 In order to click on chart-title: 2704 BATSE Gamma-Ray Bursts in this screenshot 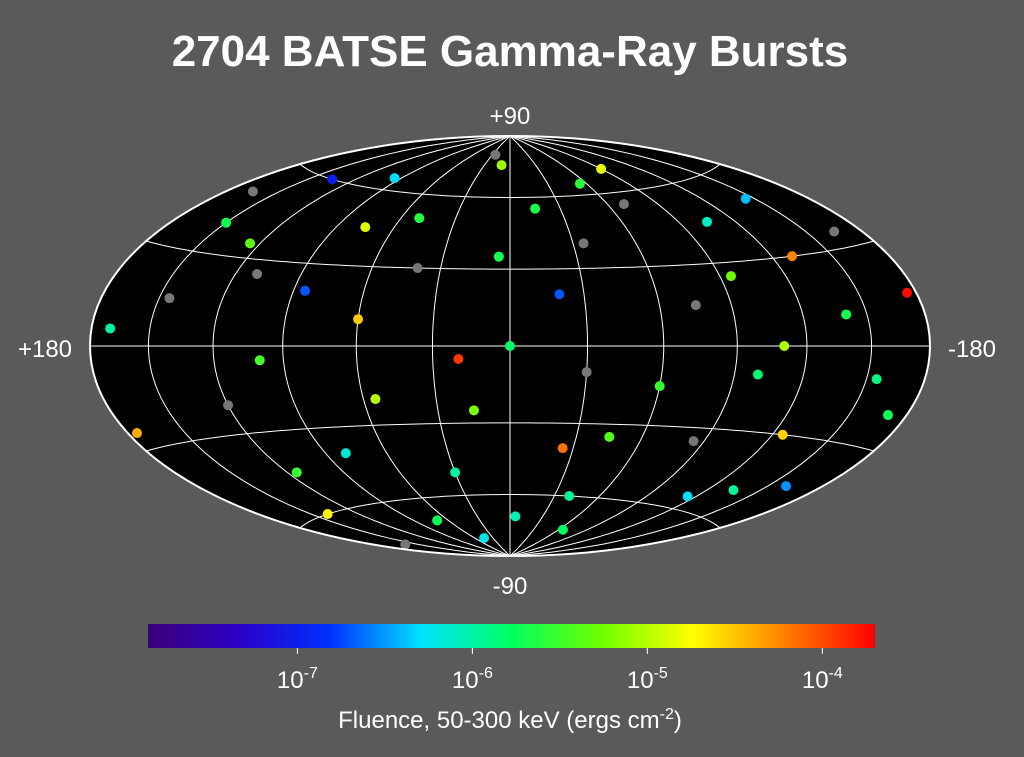, I will do `click(510, 51)`.